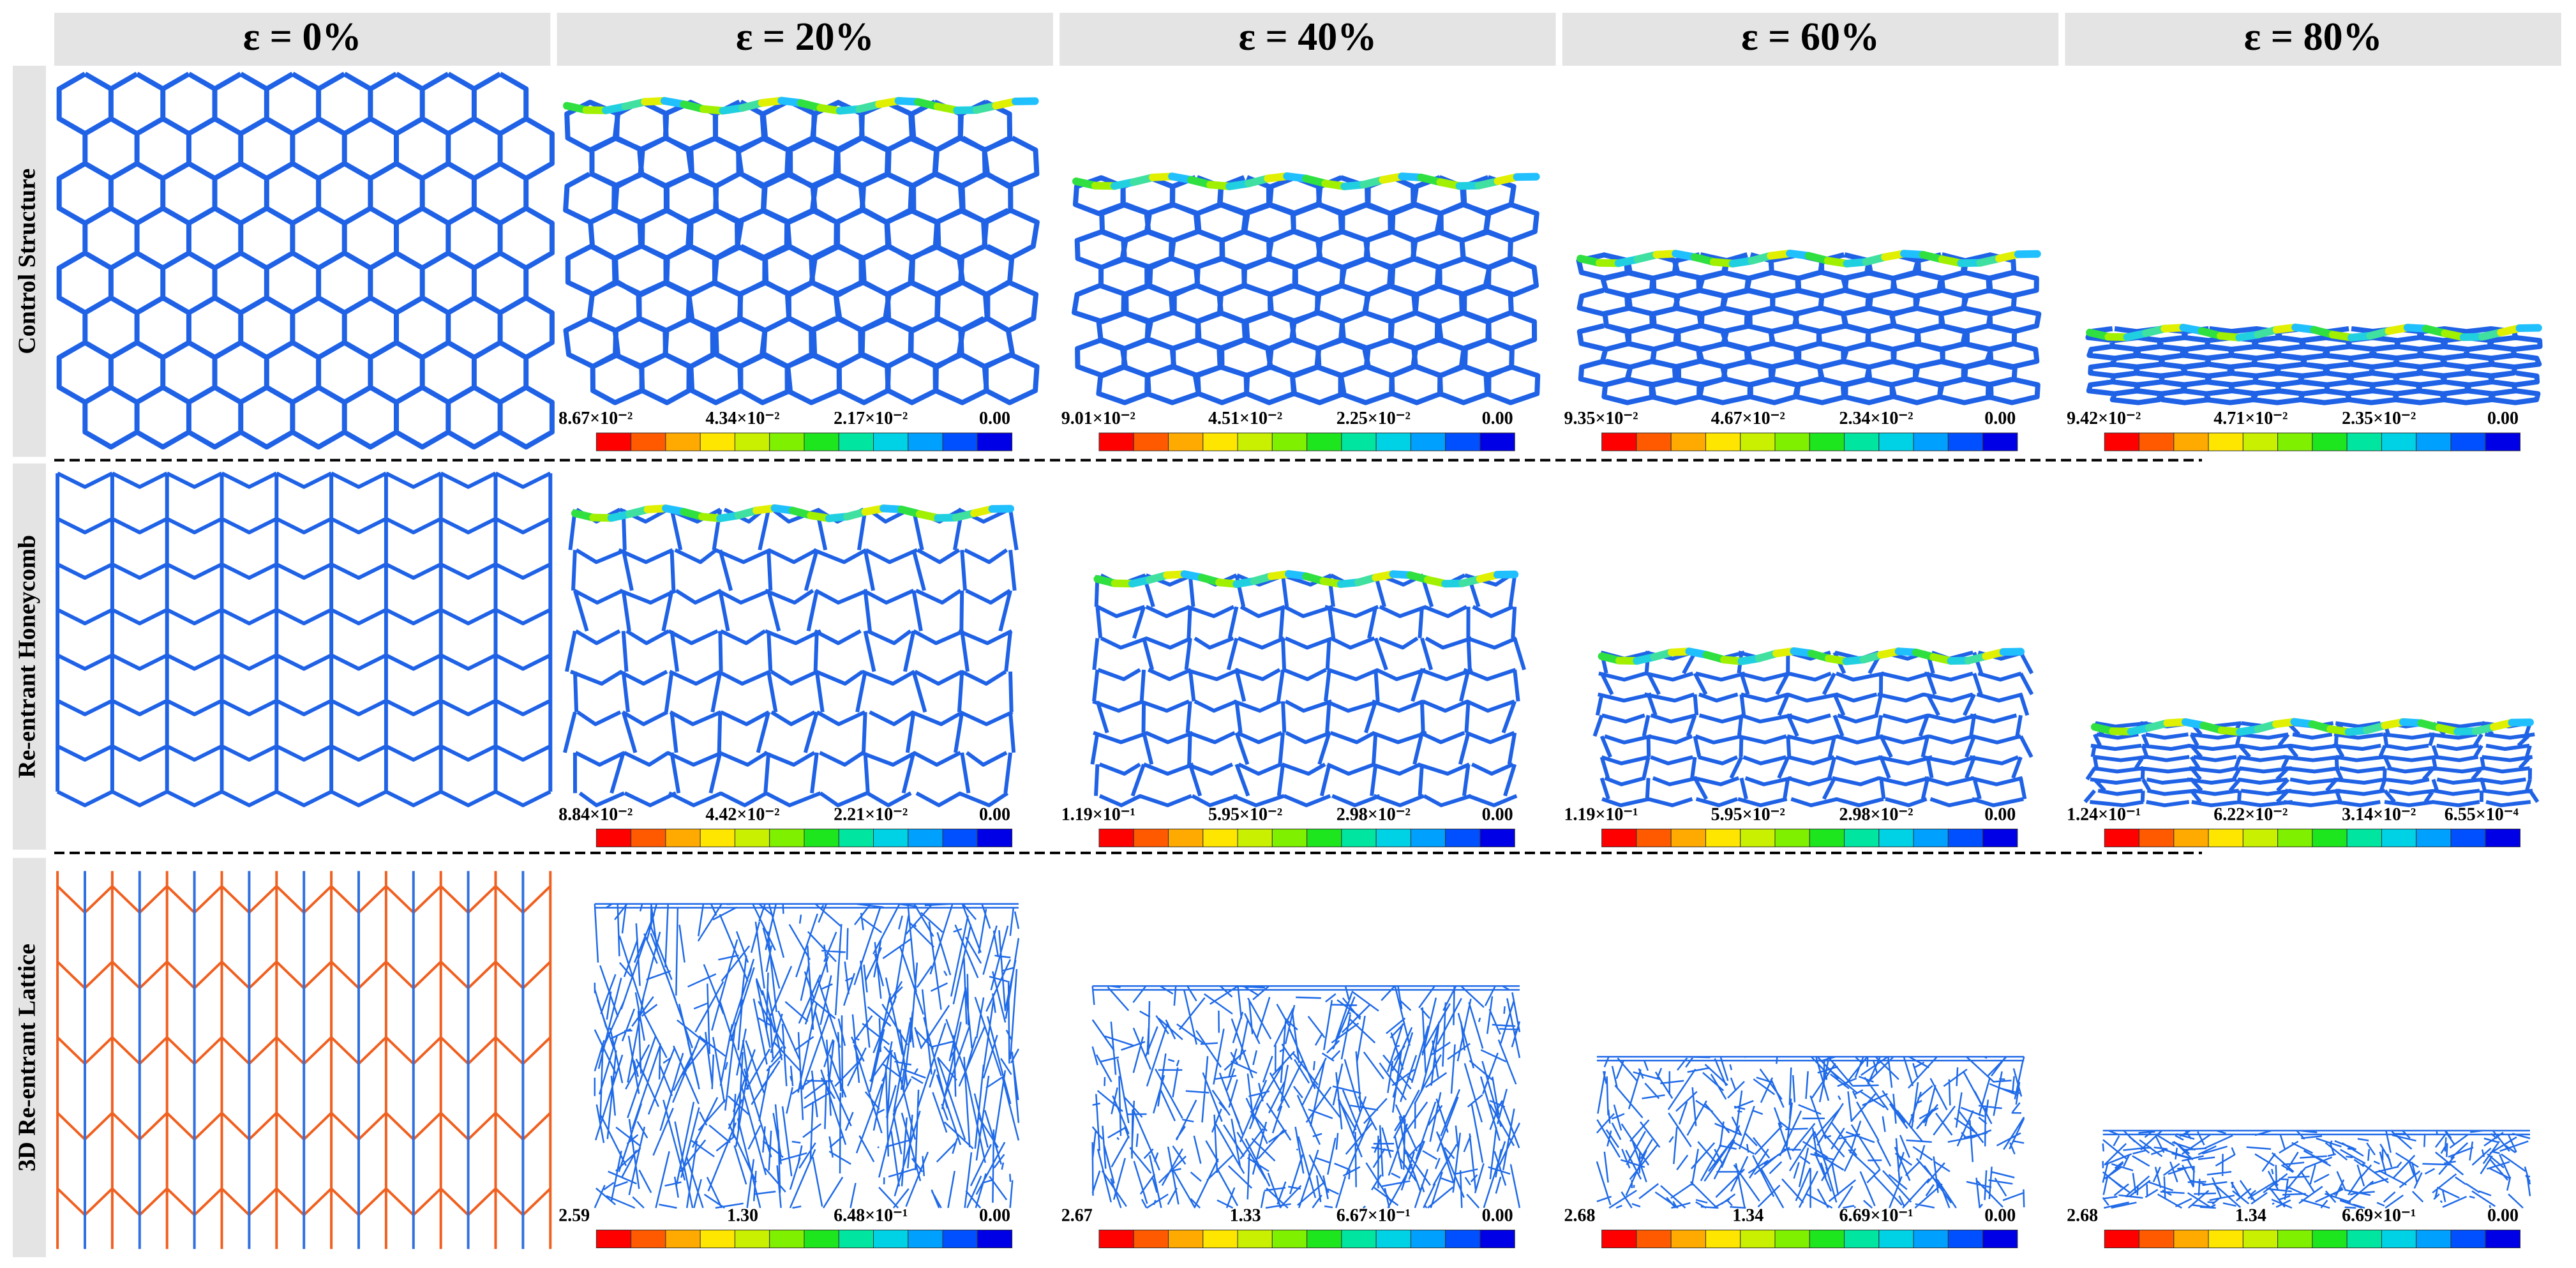 The width and height of the screenshot is (2576, 1268). What do you see at coordinates (595, 419) in the screenshot?
I see `colorbar-label: 8.67×10⁻²` at bounding box center [595, 419].